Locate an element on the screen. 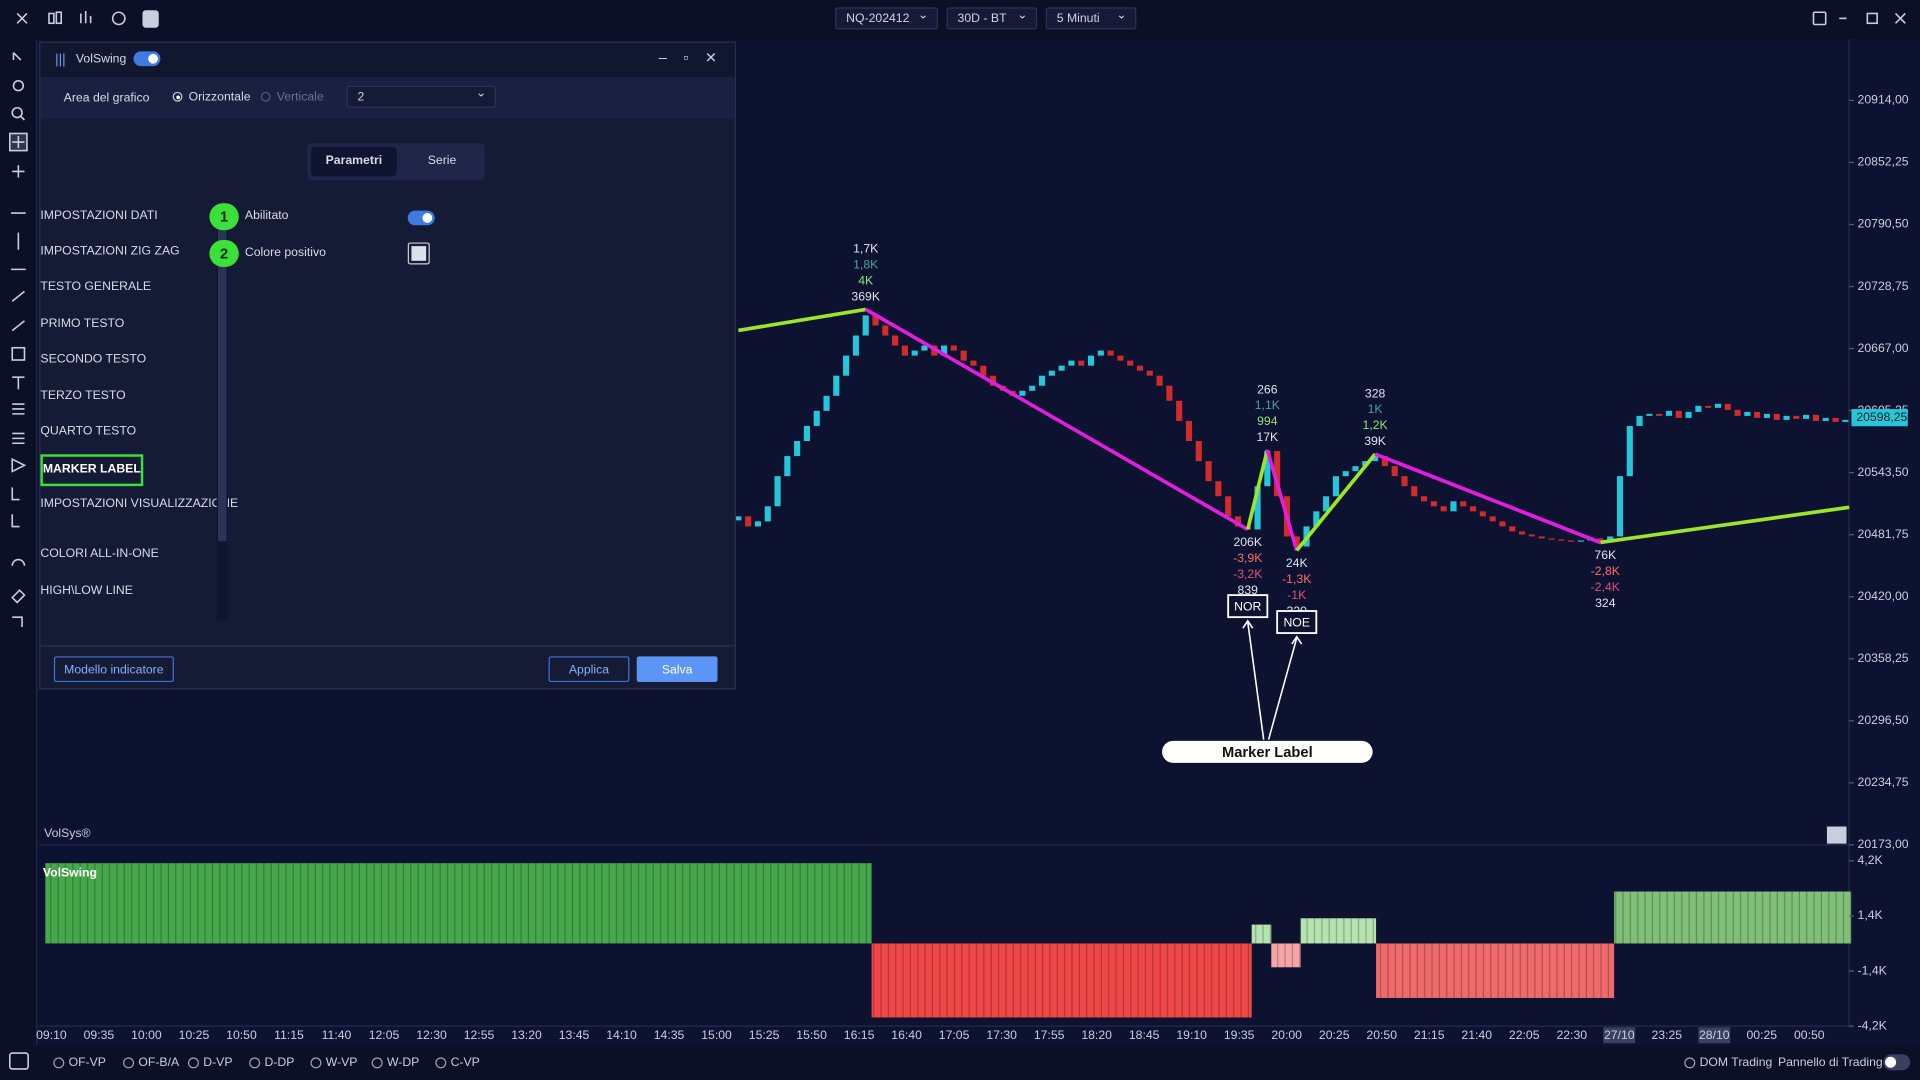  menu-item: COLORI ALL-IN-ONE is located at coordinates (99, 554).